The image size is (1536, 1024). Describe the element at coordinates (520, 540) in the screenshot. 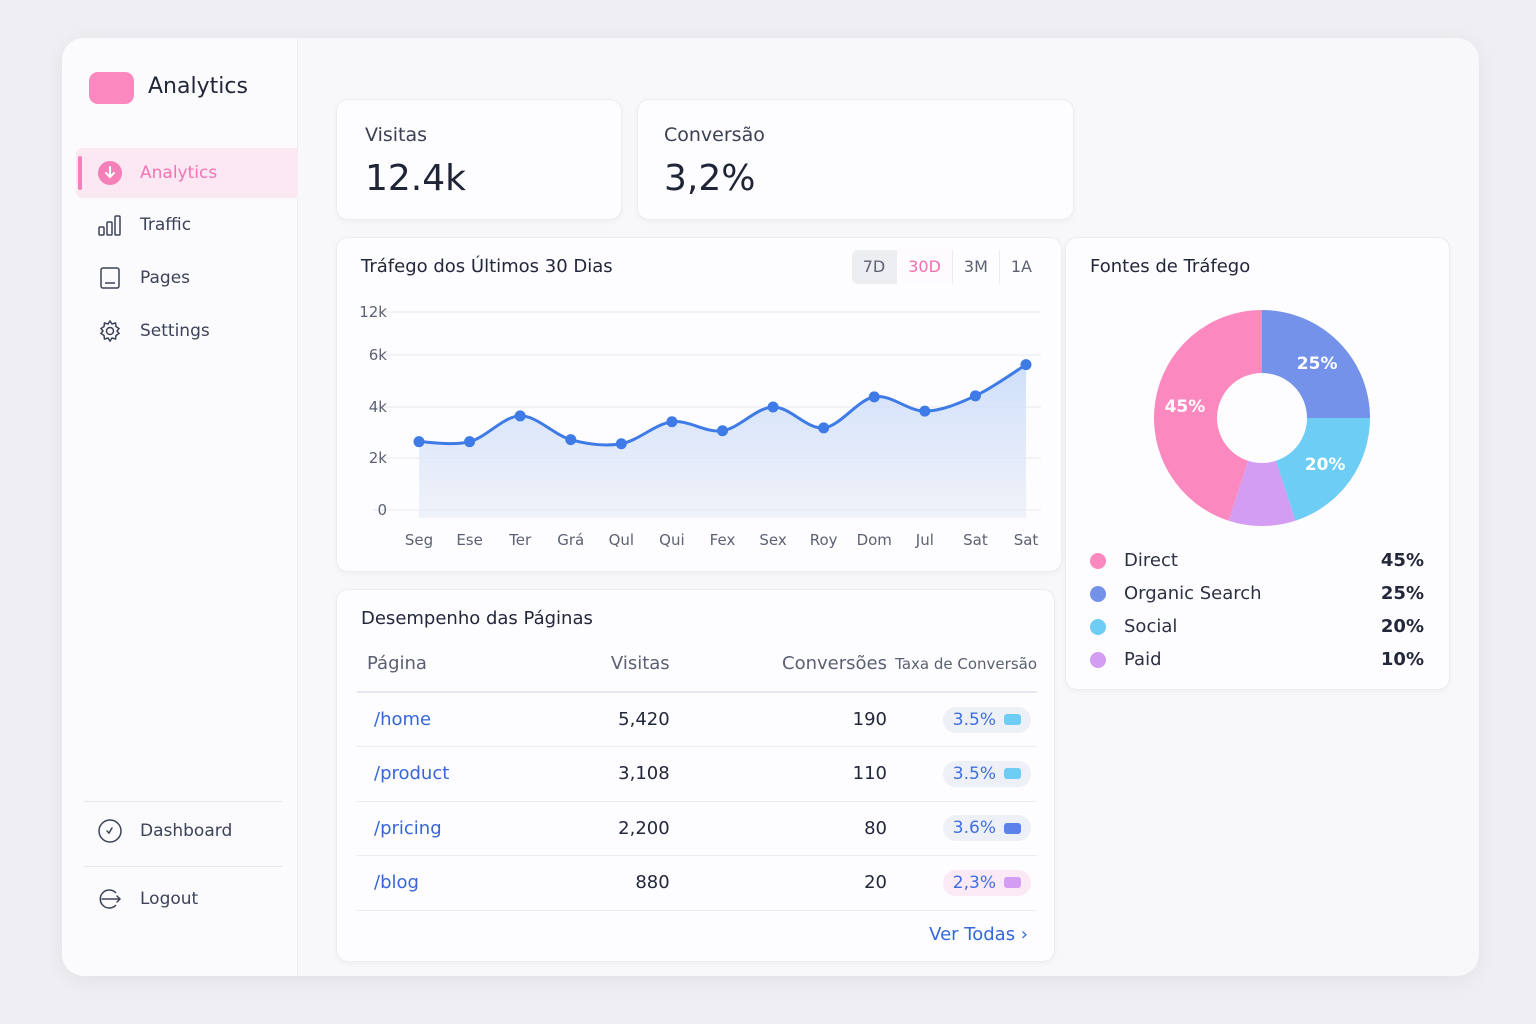

I see `x-tick-label: Ter` at that location.